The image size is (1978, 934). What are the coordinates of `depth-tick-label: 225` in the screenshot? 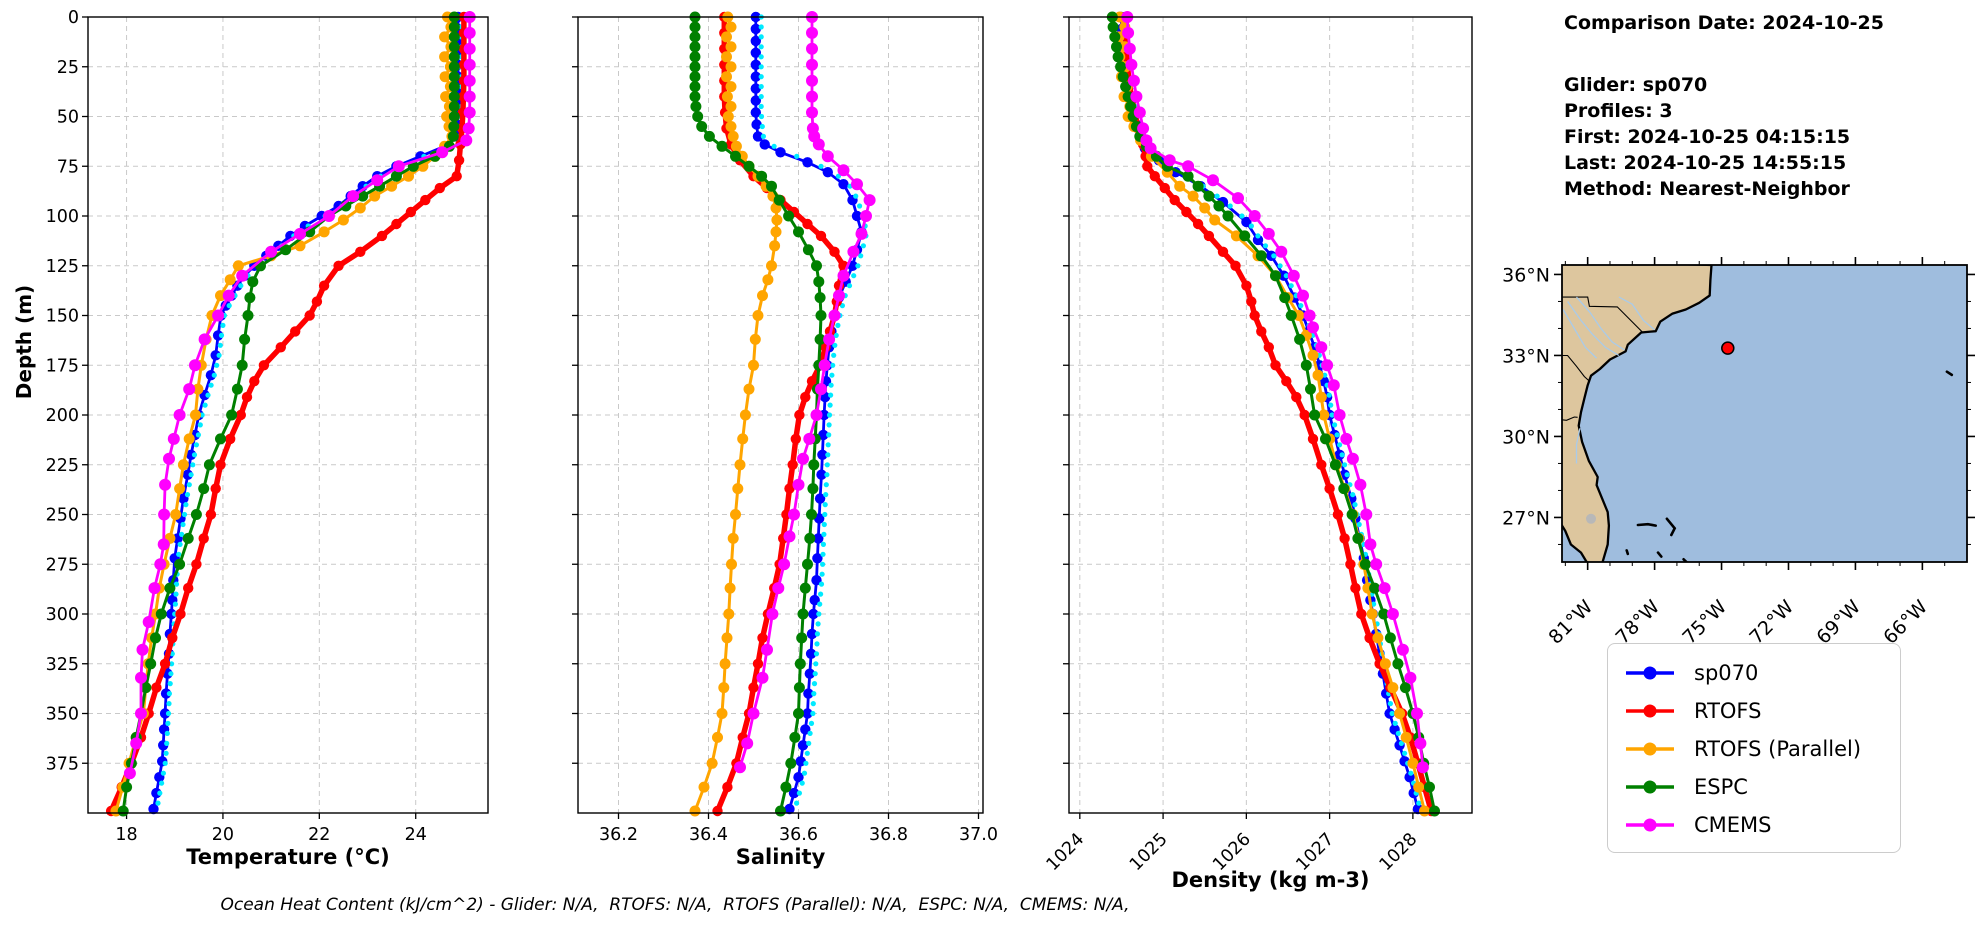 It's located at (62, 466).